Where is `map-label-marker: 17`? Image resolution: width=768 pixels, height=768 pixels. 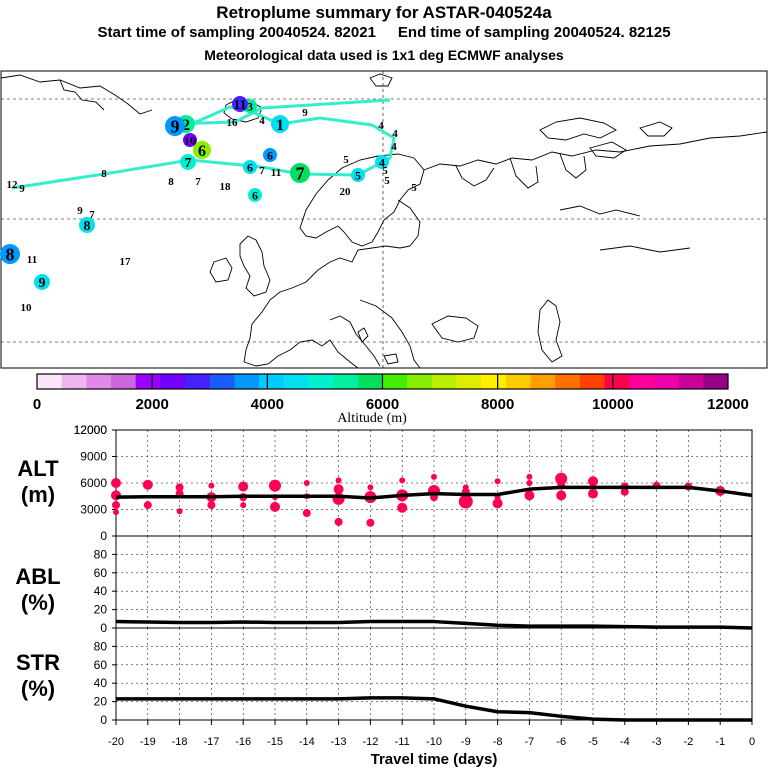
map-label-marker: 17 is located at coordinates (126, 262).